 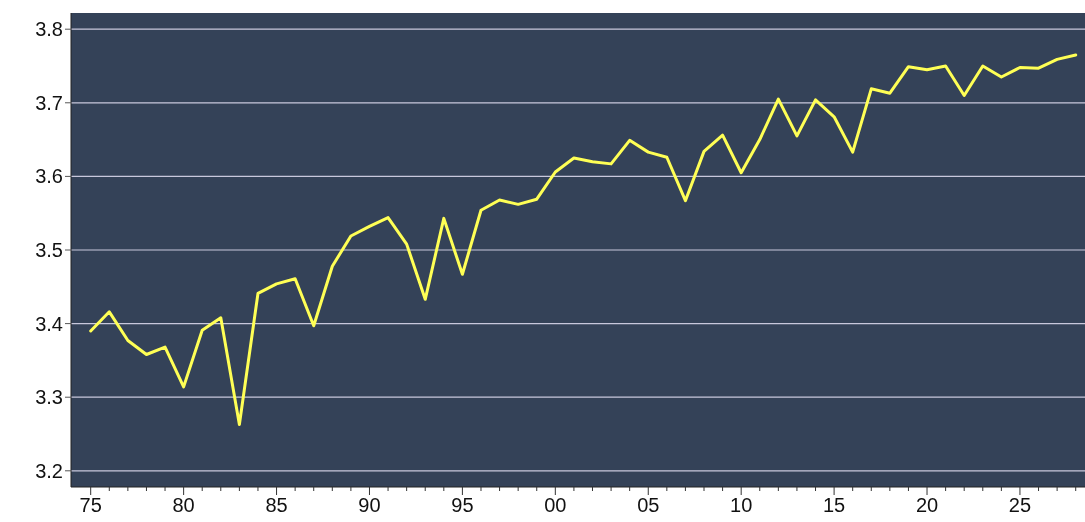 I want to click on x-tick-label: 10, so click(x=741, y=505).